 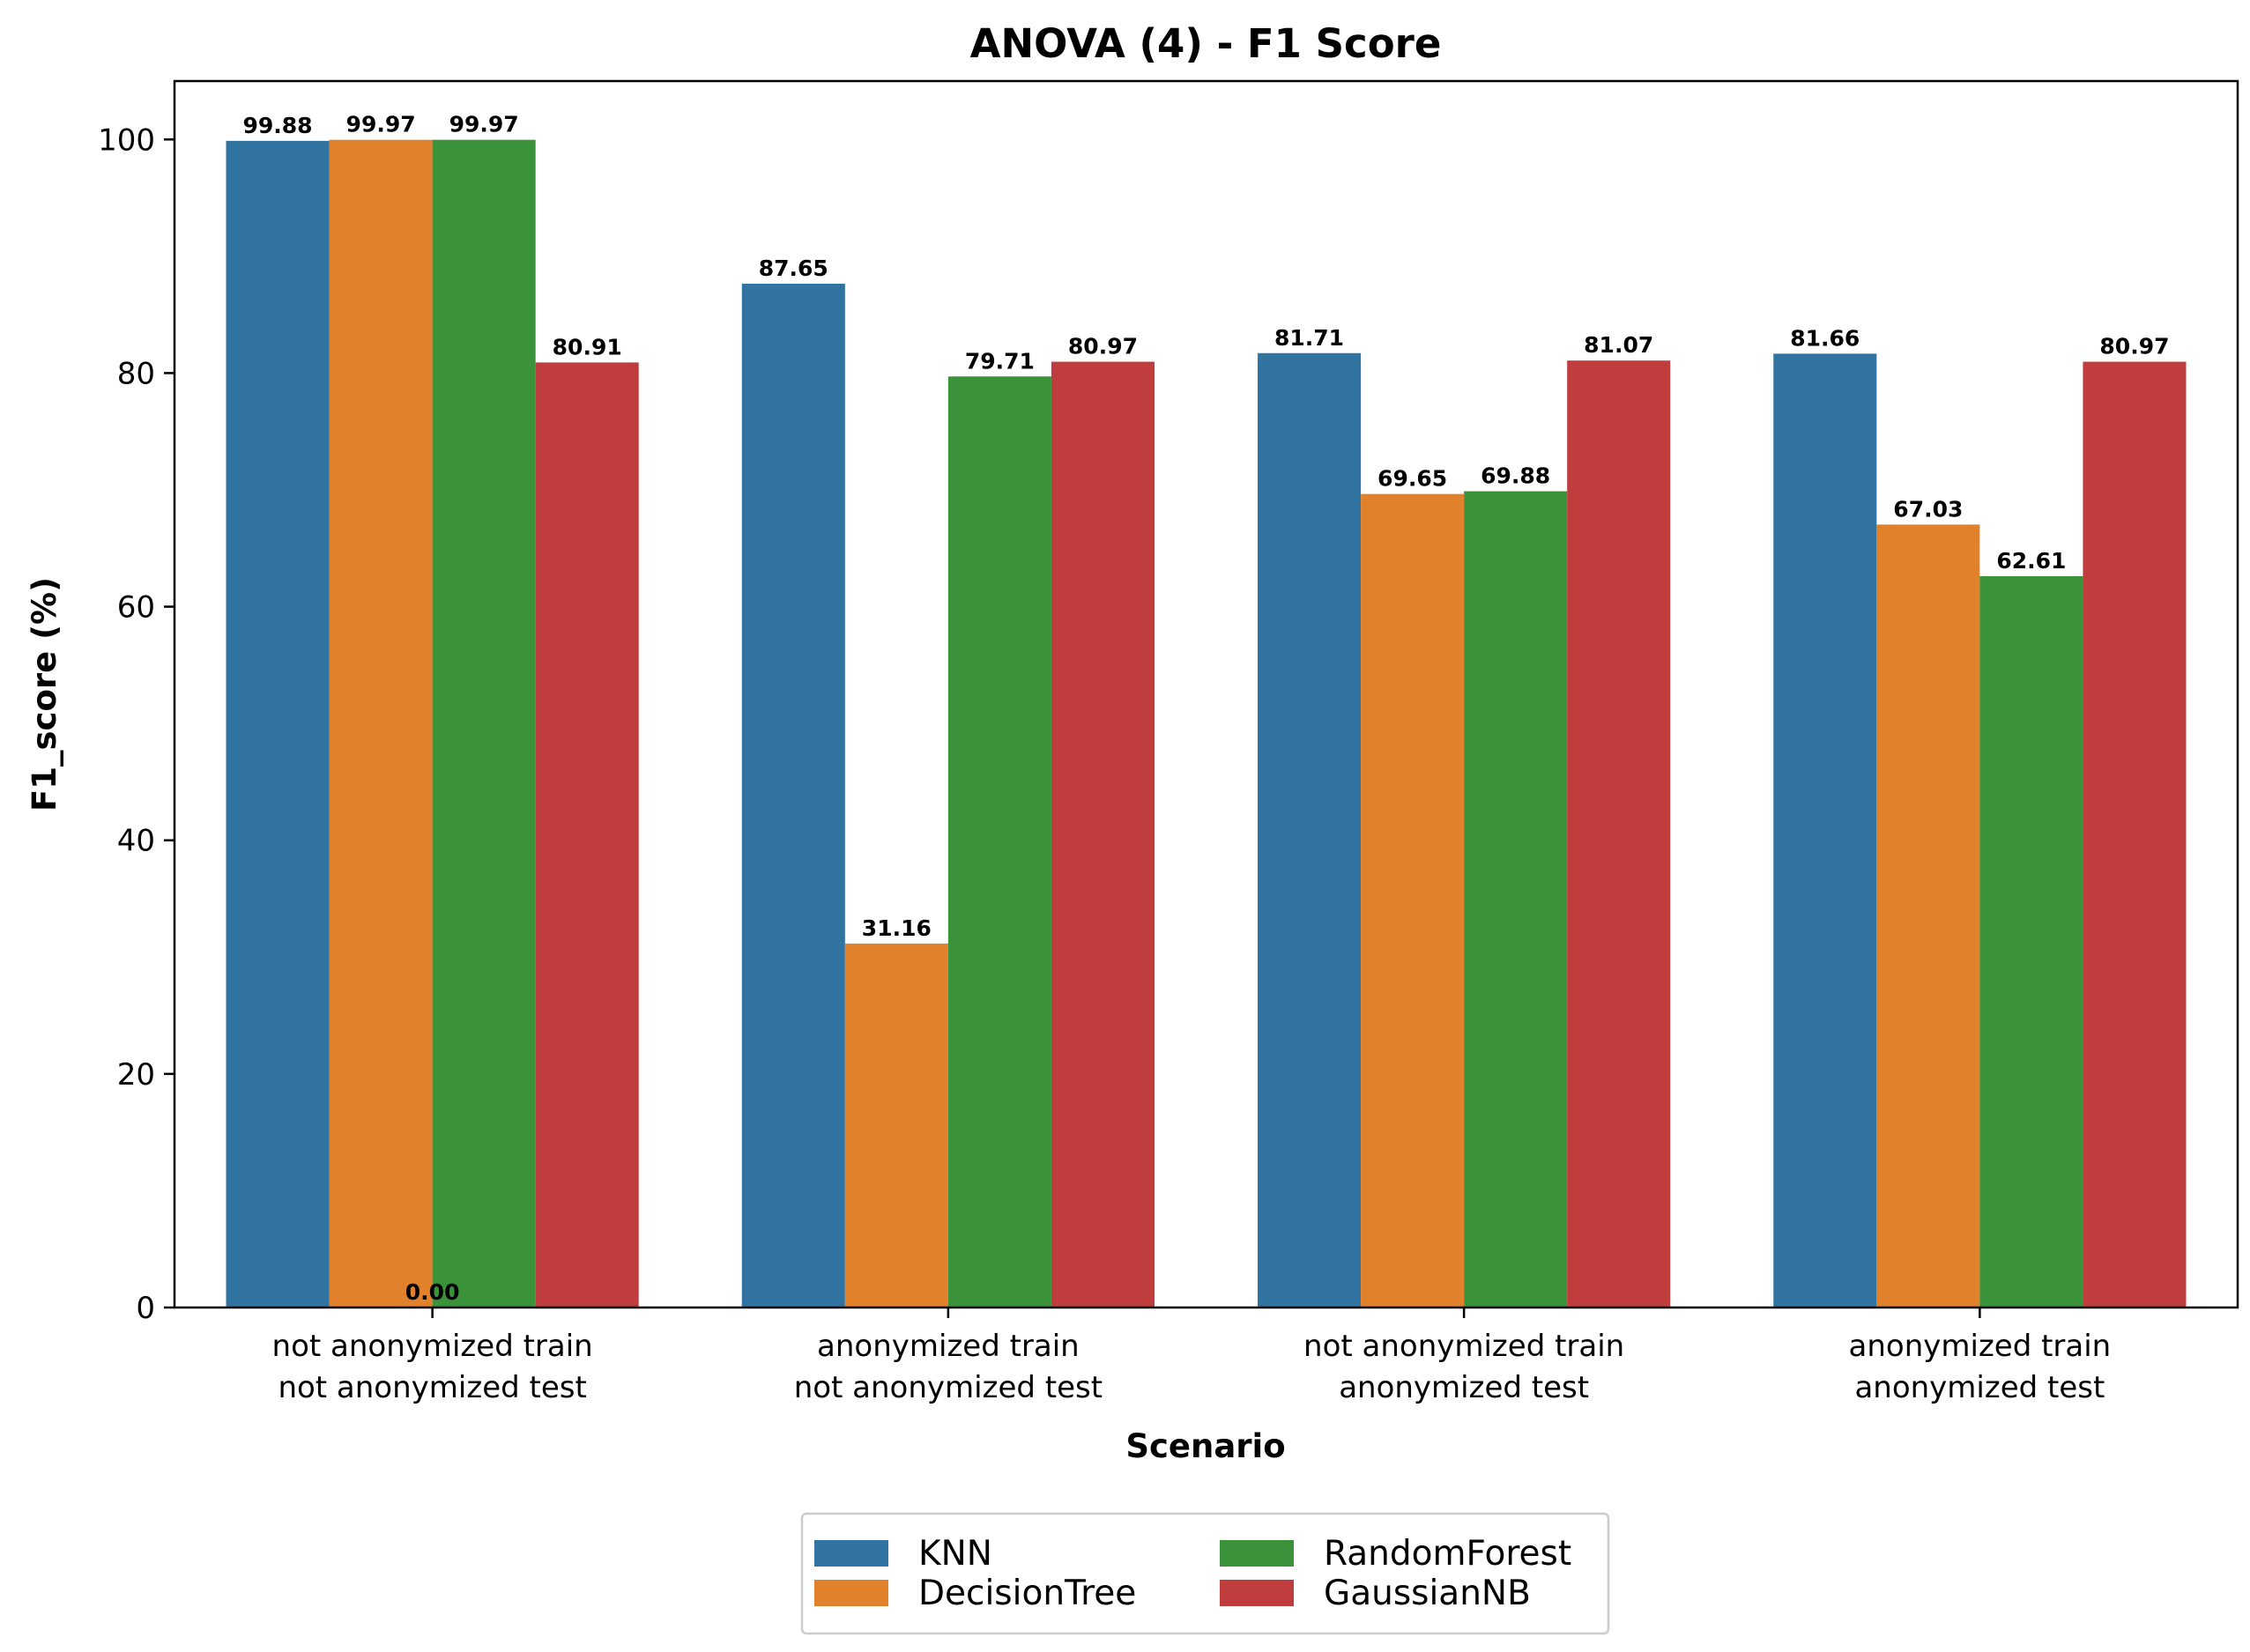 What do you see at coordinates (851, 1593) in the screenshot?
I see `legend-swatch-decisiontree` at bounding box center [851, 1593].